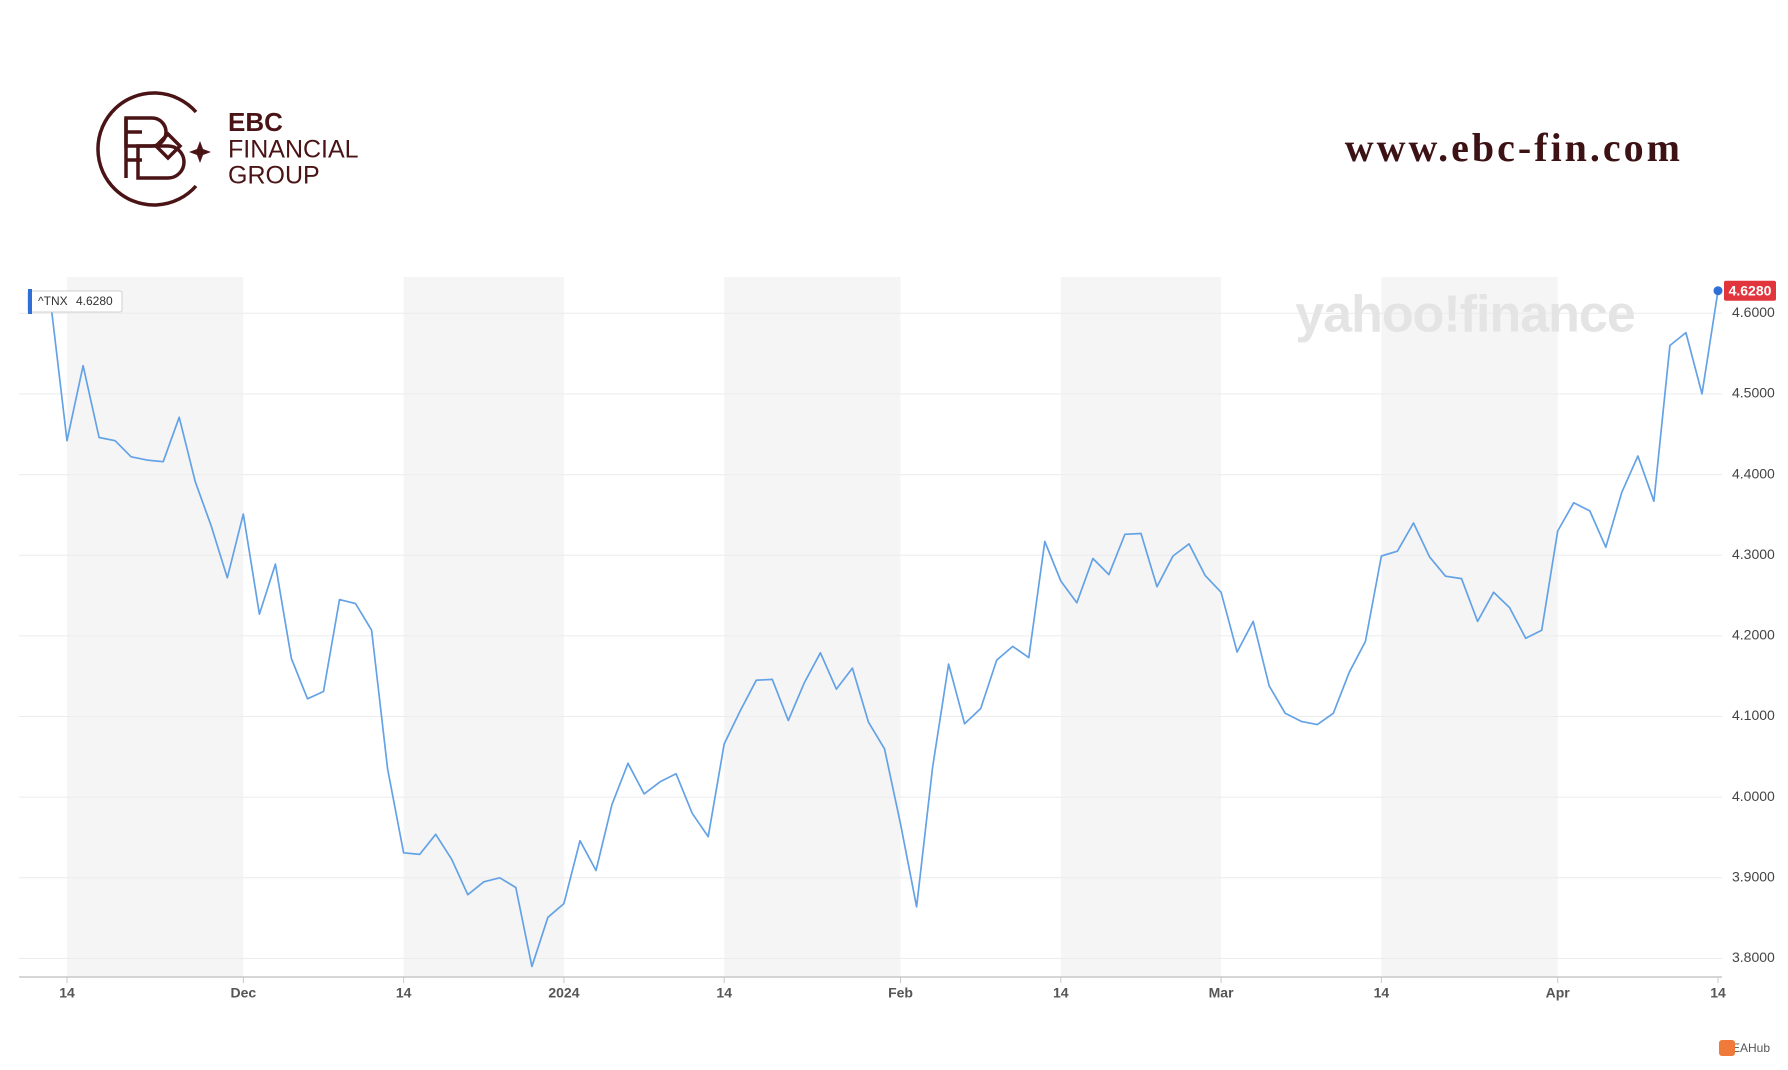 The height and width of the screenshot is (1070, 1788). Describe the element at coordinates (244, 993) in the screenshot. I see `x-tick-label: Dec` at that location.